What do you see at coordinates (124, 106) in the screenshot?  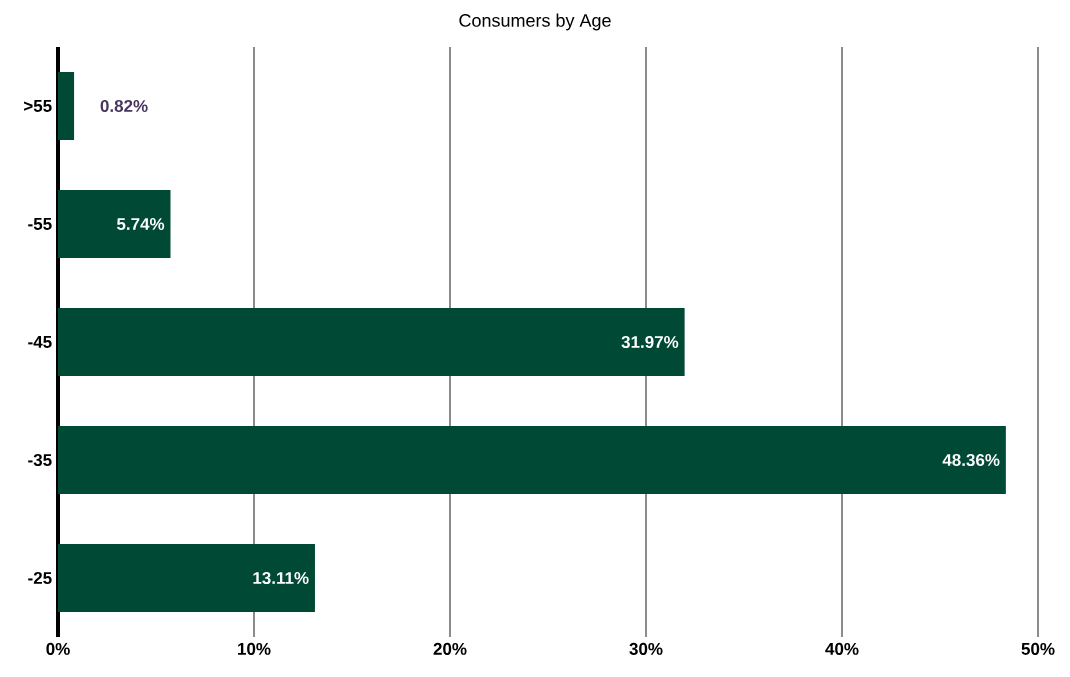 I see `data-label: 0.82%` at bounding box center [124, 106].